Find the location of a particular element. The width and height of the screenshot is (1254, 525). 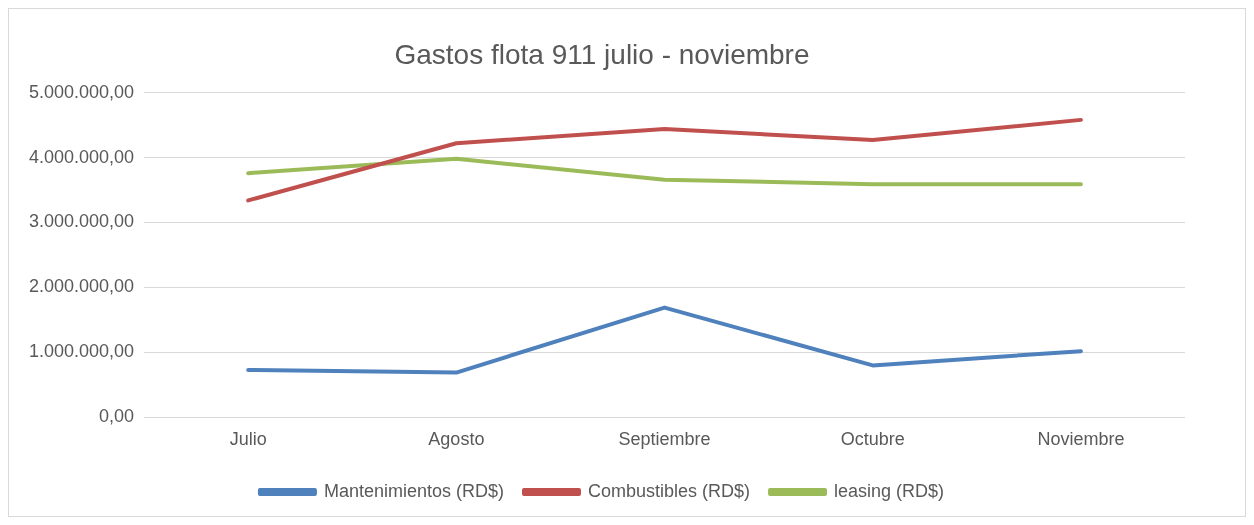

x-tick-label: Julio is located at coordinates (248, 439).